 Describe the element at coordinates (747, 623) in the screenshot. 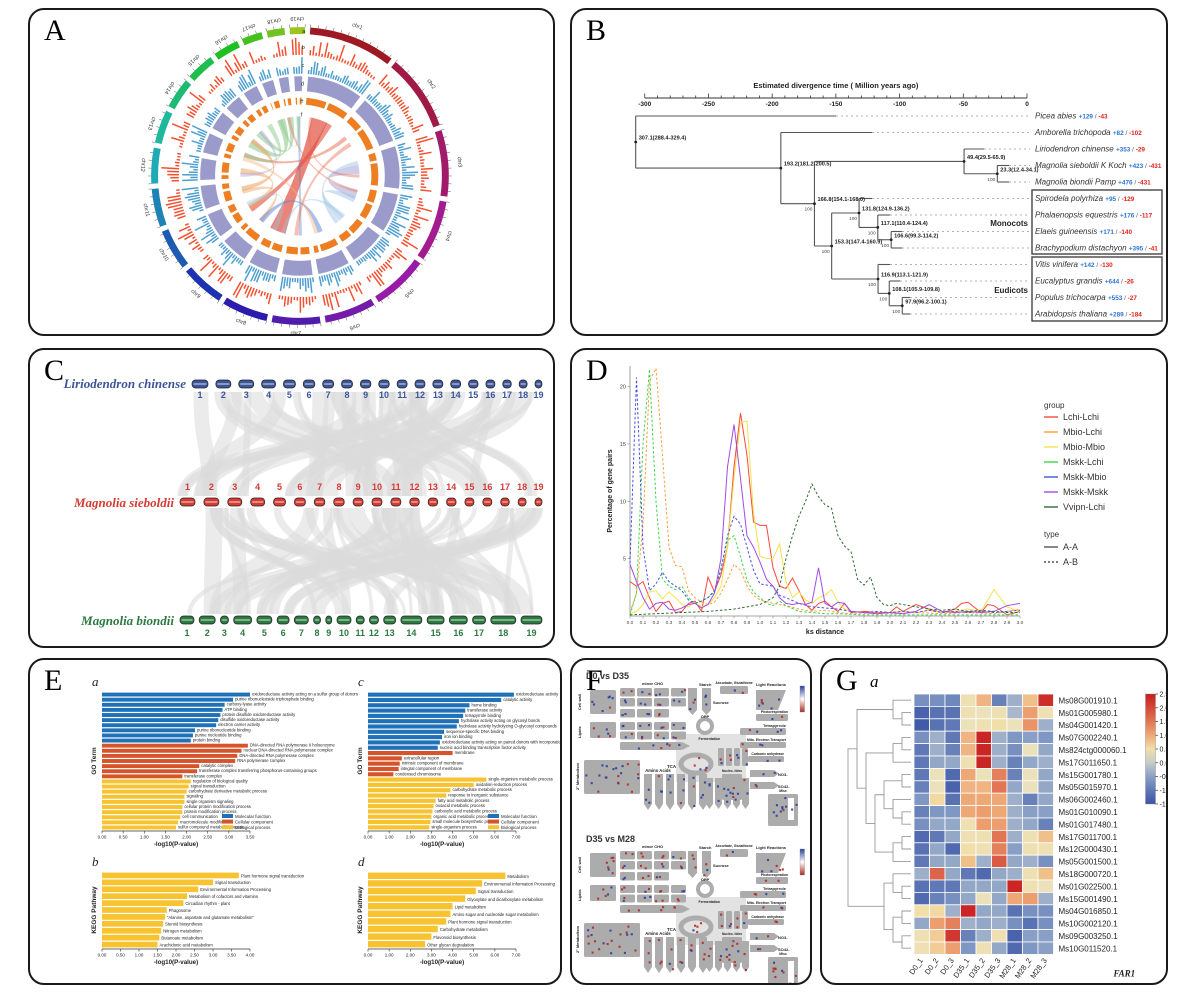

I see `x-tick-label: 0.9` at that location.